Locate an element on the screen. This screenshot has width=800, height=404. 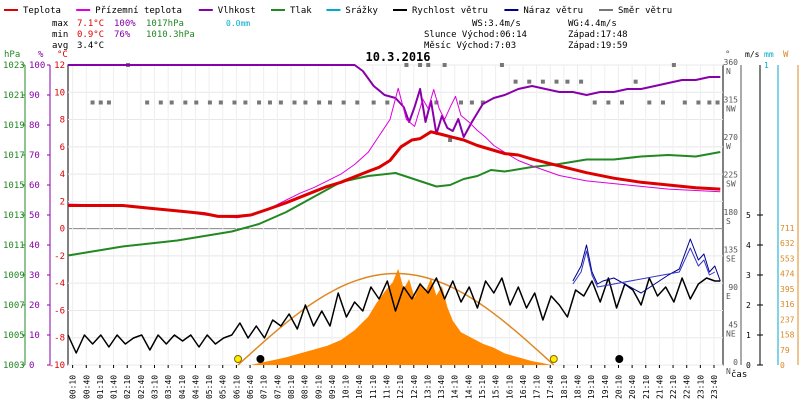
legend-label: Rychlost větru is located at coordinates (450, 11).